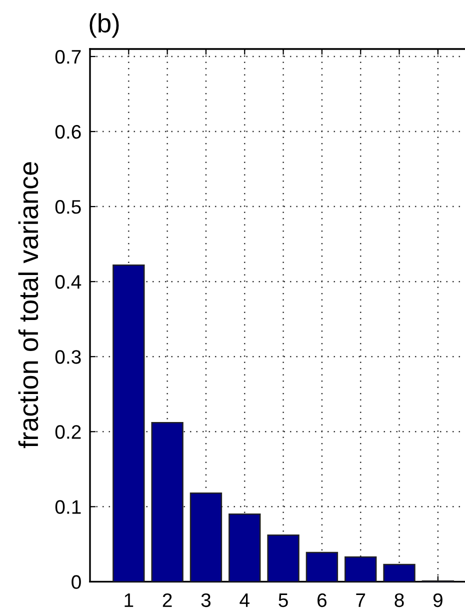  Describe the element at coordinates (129, 600) in the screenshot. I see `x-tick-label: 1` at that location.